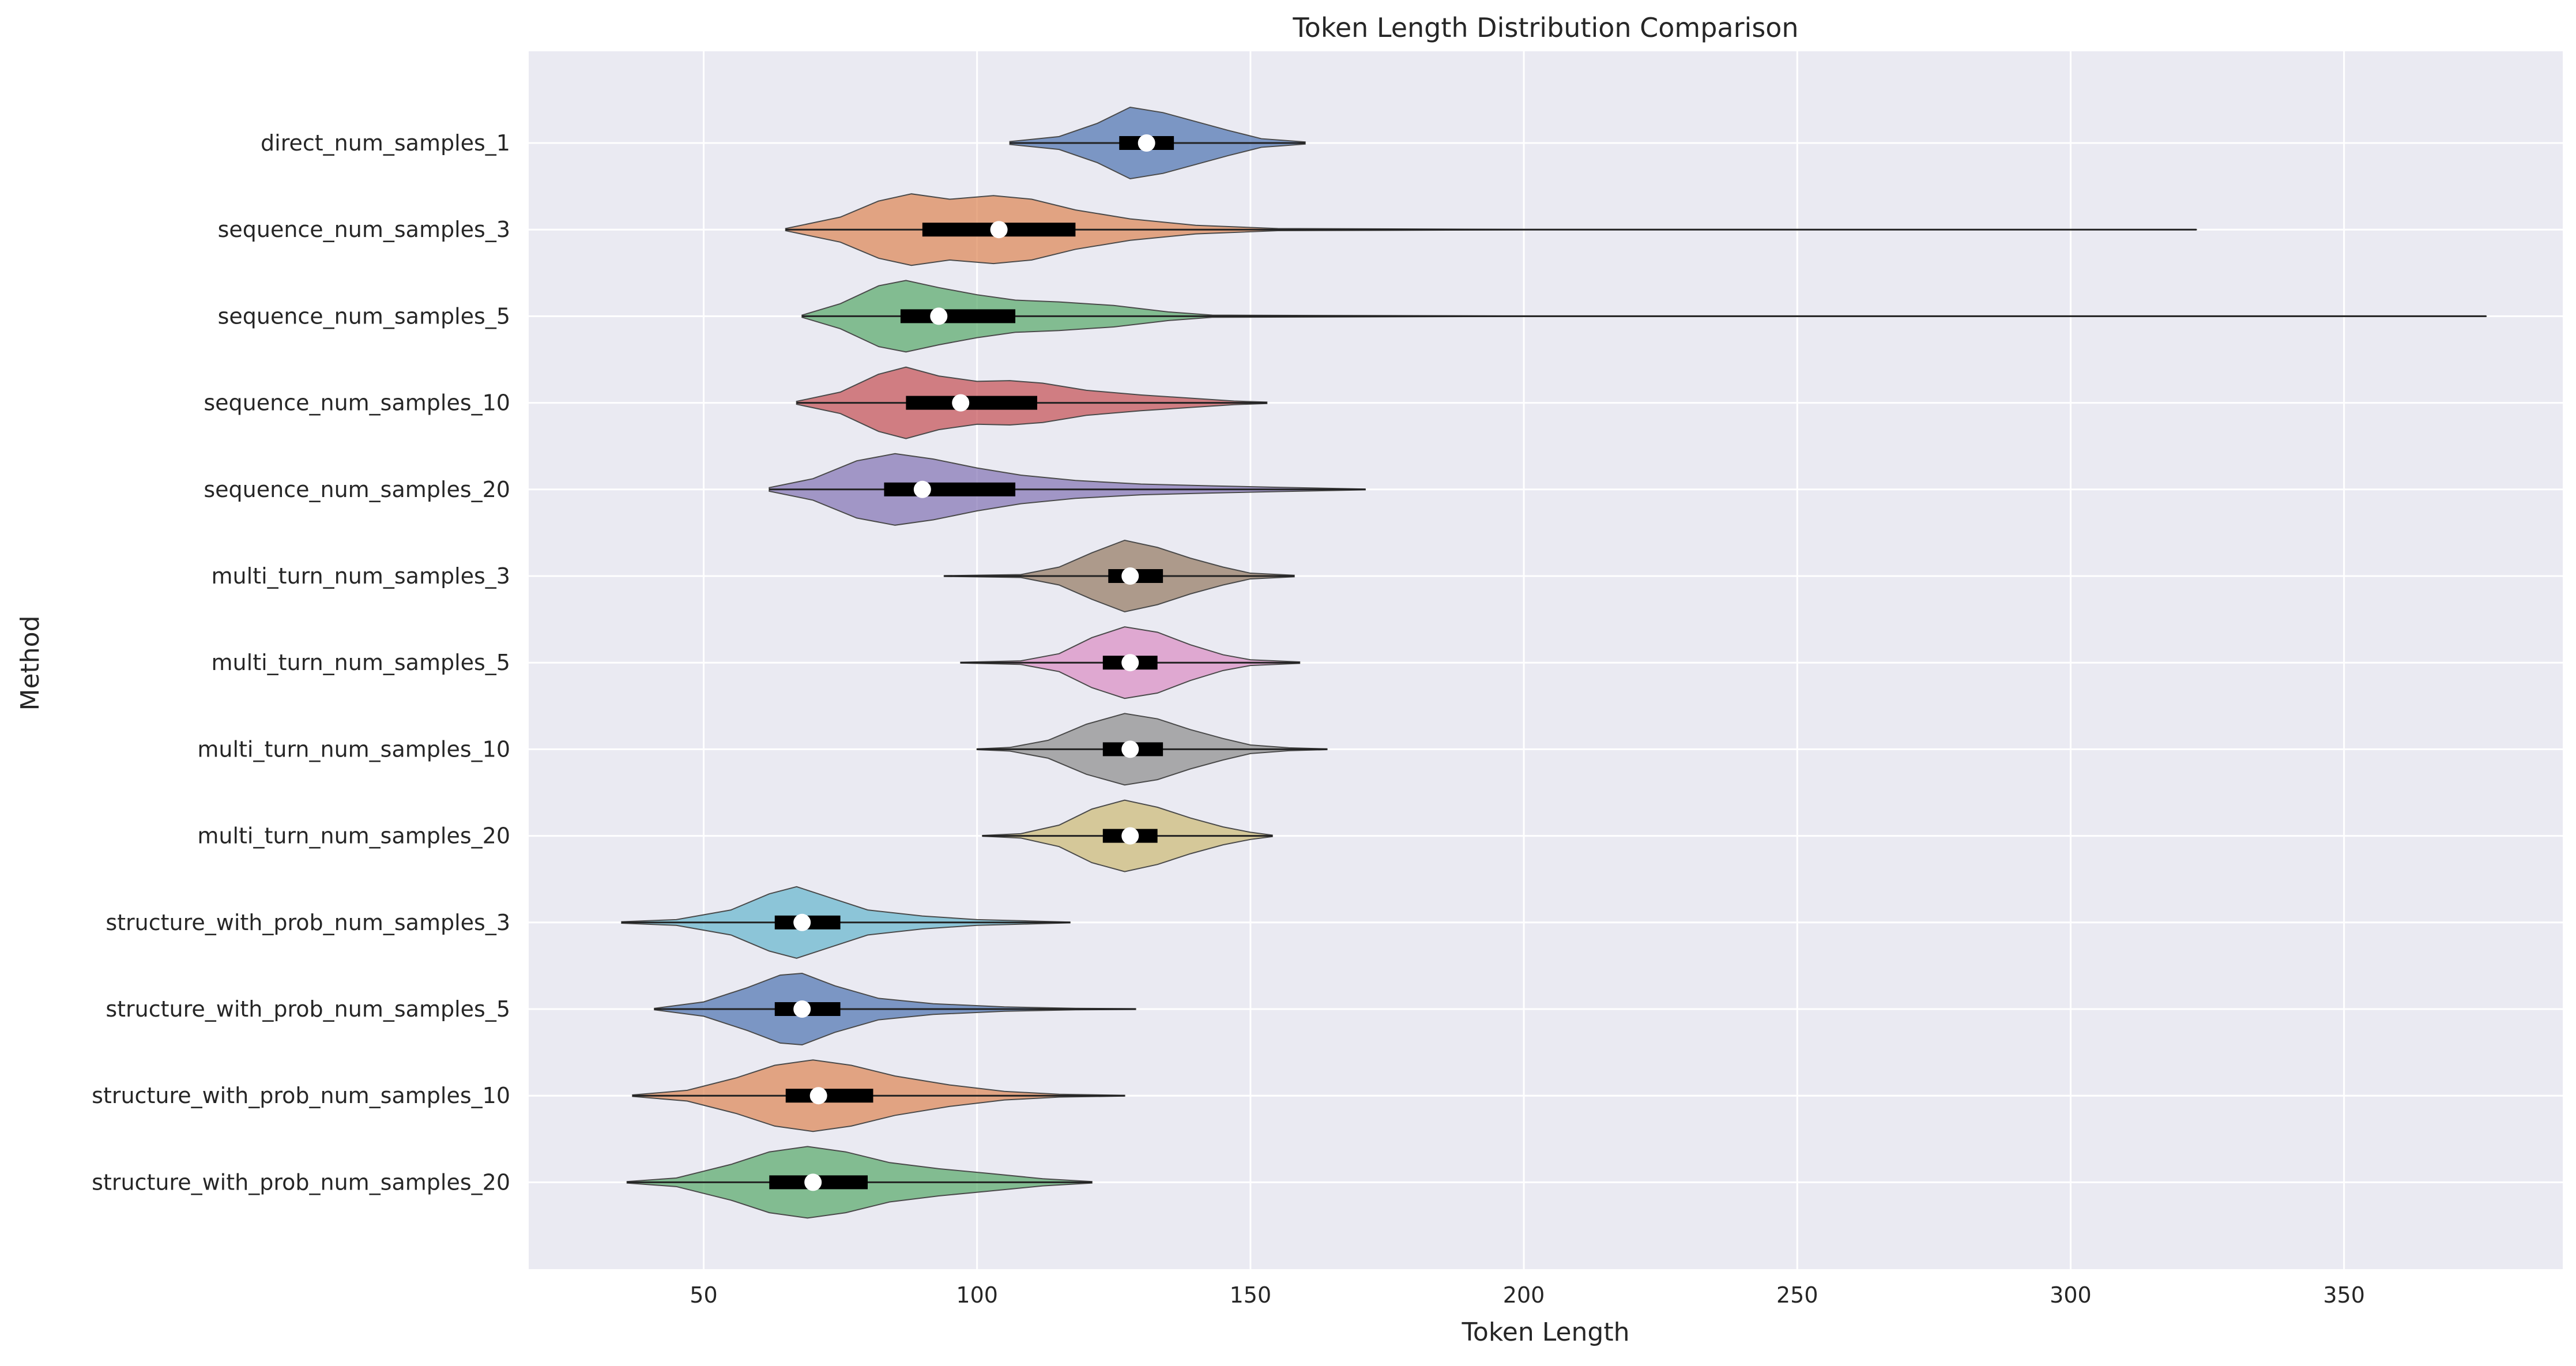 The height and width of the screenshot is (1366, 2576). I want to click on x-tick-labels: 50 100 150 200 250 300 350, so click(1527, 1295).